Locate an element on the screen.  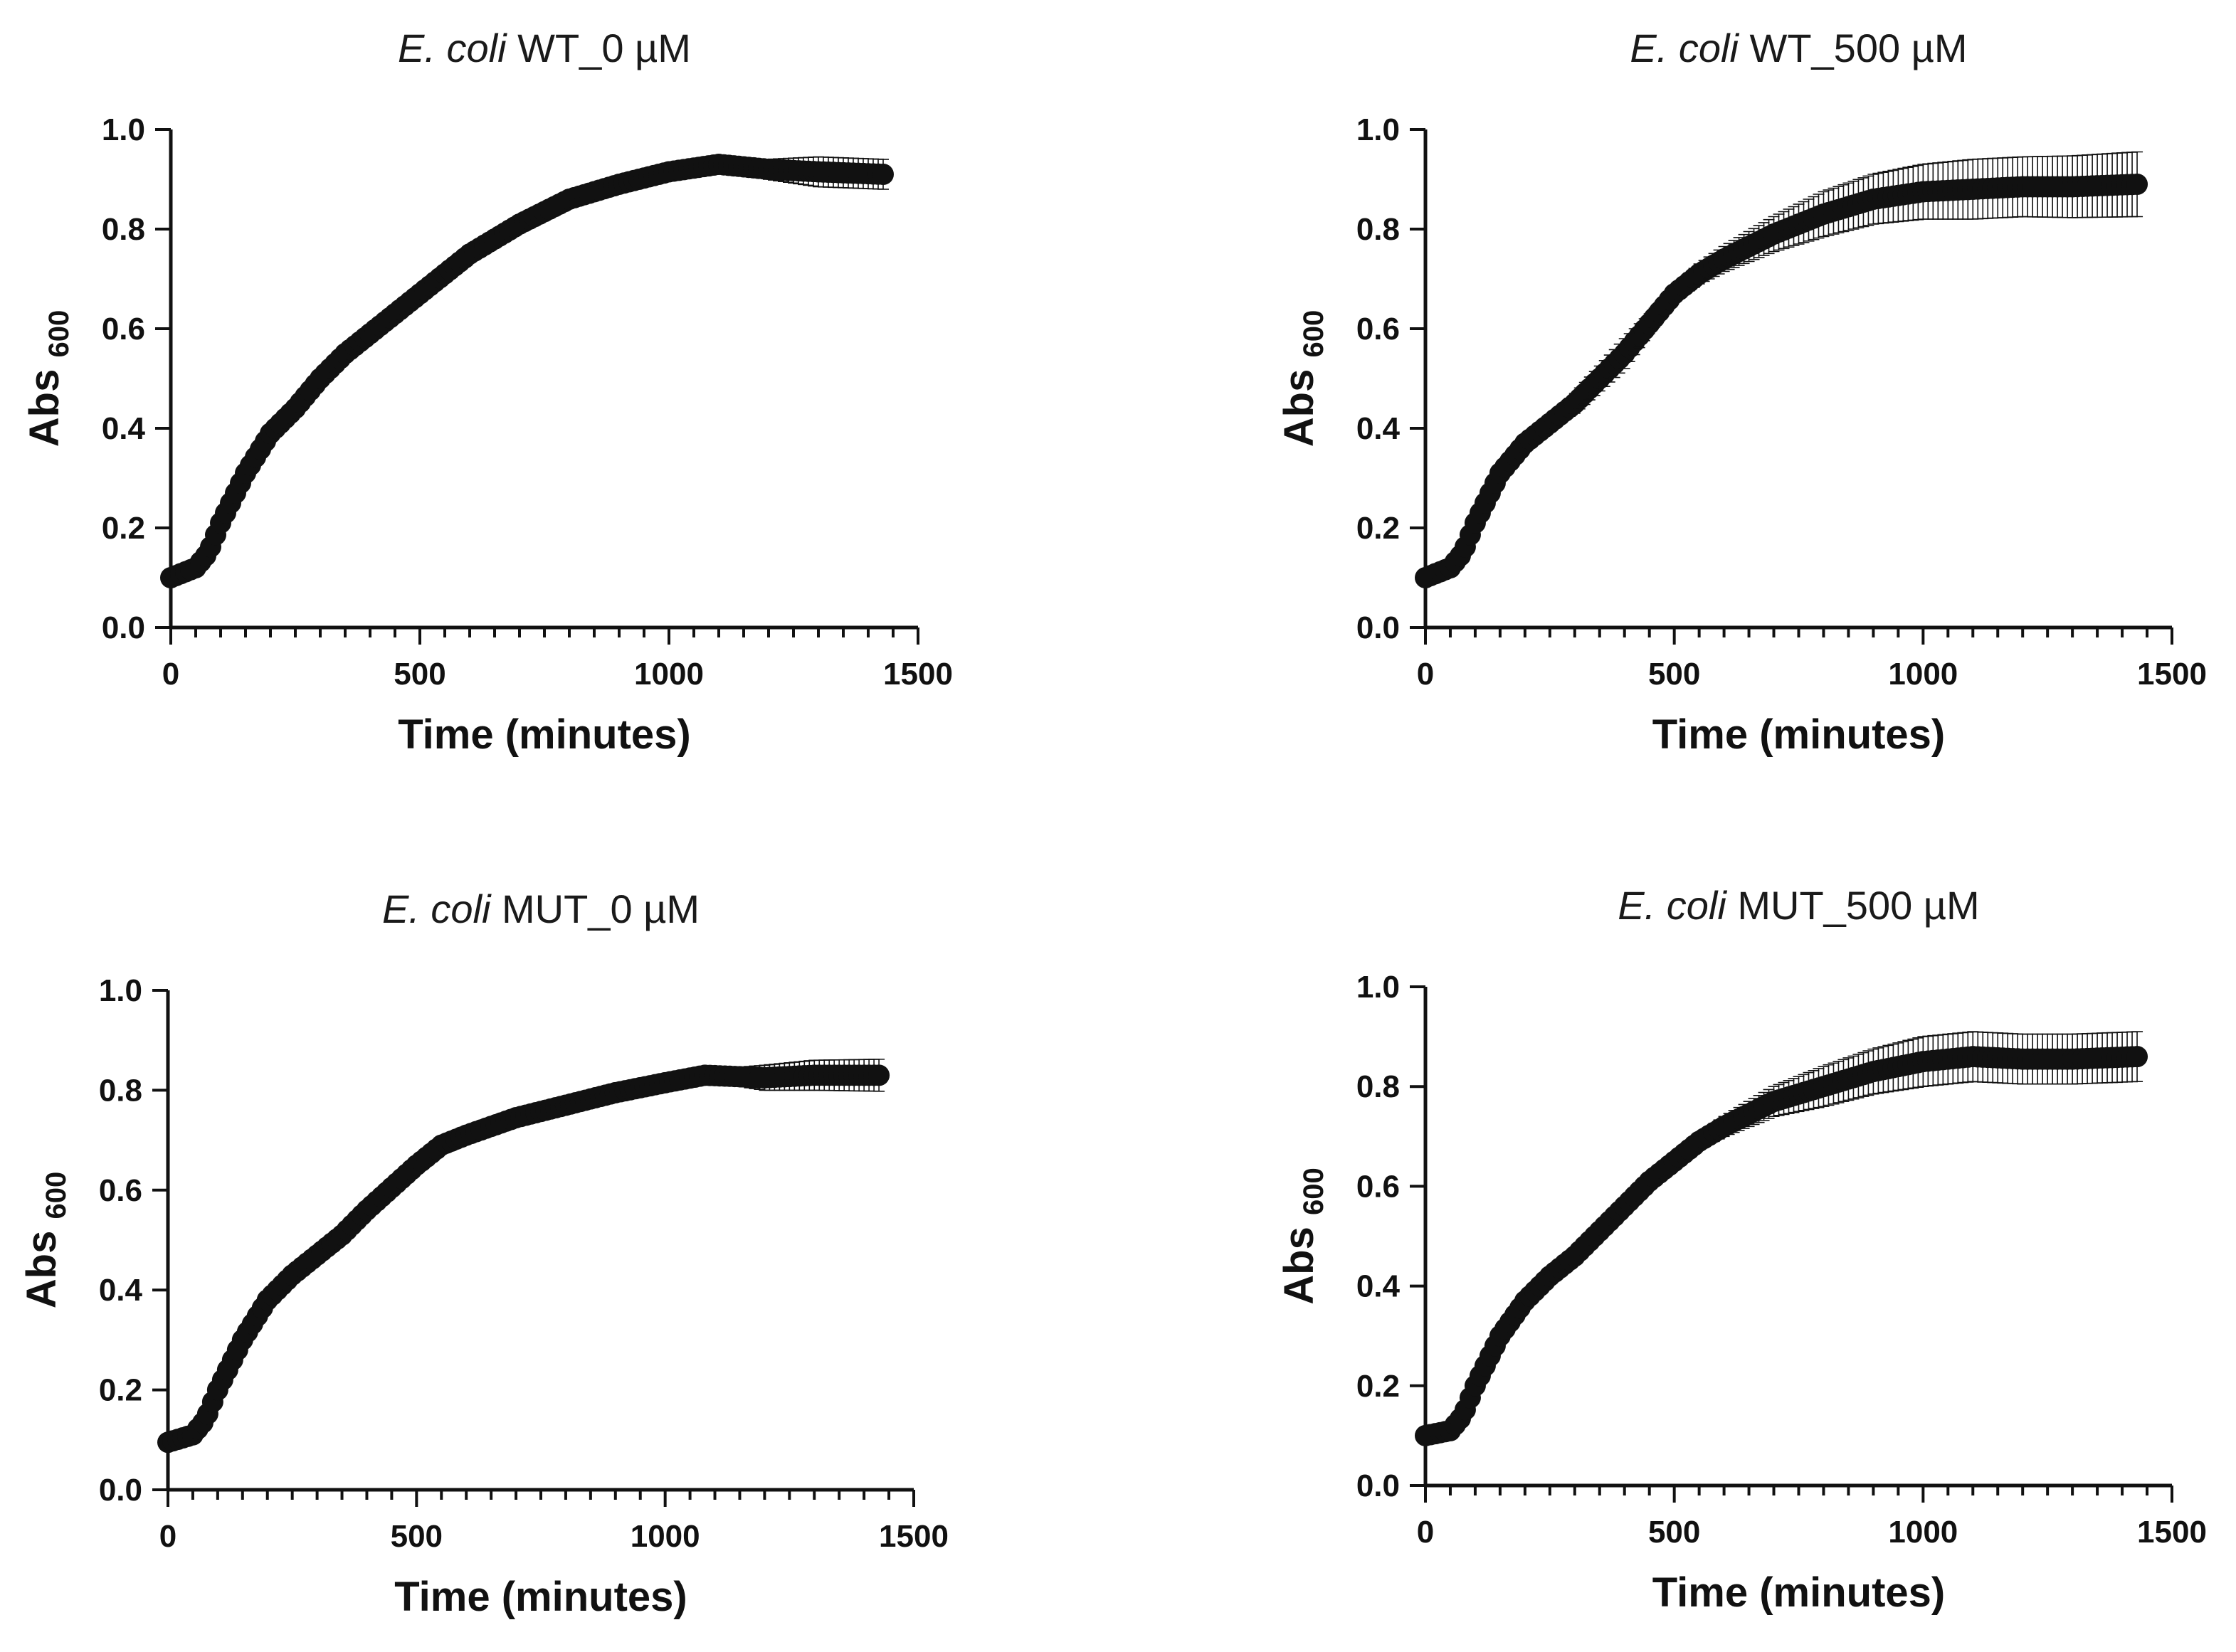
title-condition: MUT_500 µM is located at coordinates (1853, 905).